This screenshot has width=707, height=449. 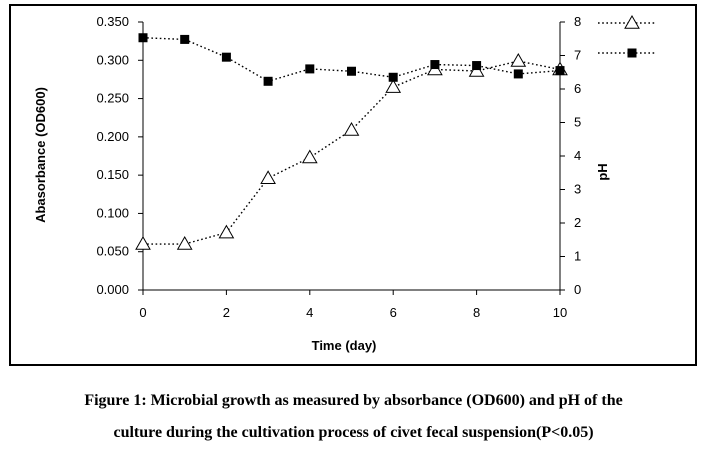 What do you see at coordinates (602, 171) in the screenshot?
I see `right-y-axis-title: pH` at bounding box center [602, 171].